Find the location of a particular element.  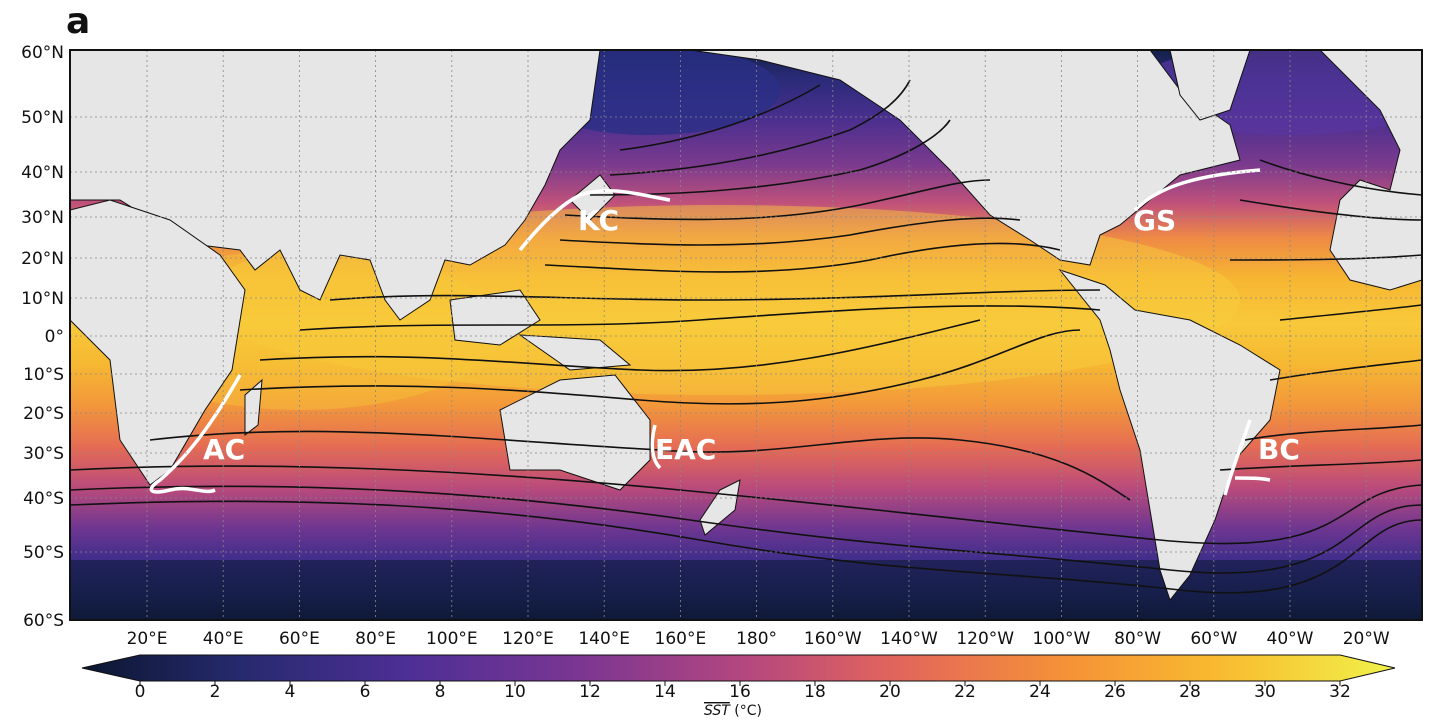

lon-label: 140°W is located at coordinates (909, 639).